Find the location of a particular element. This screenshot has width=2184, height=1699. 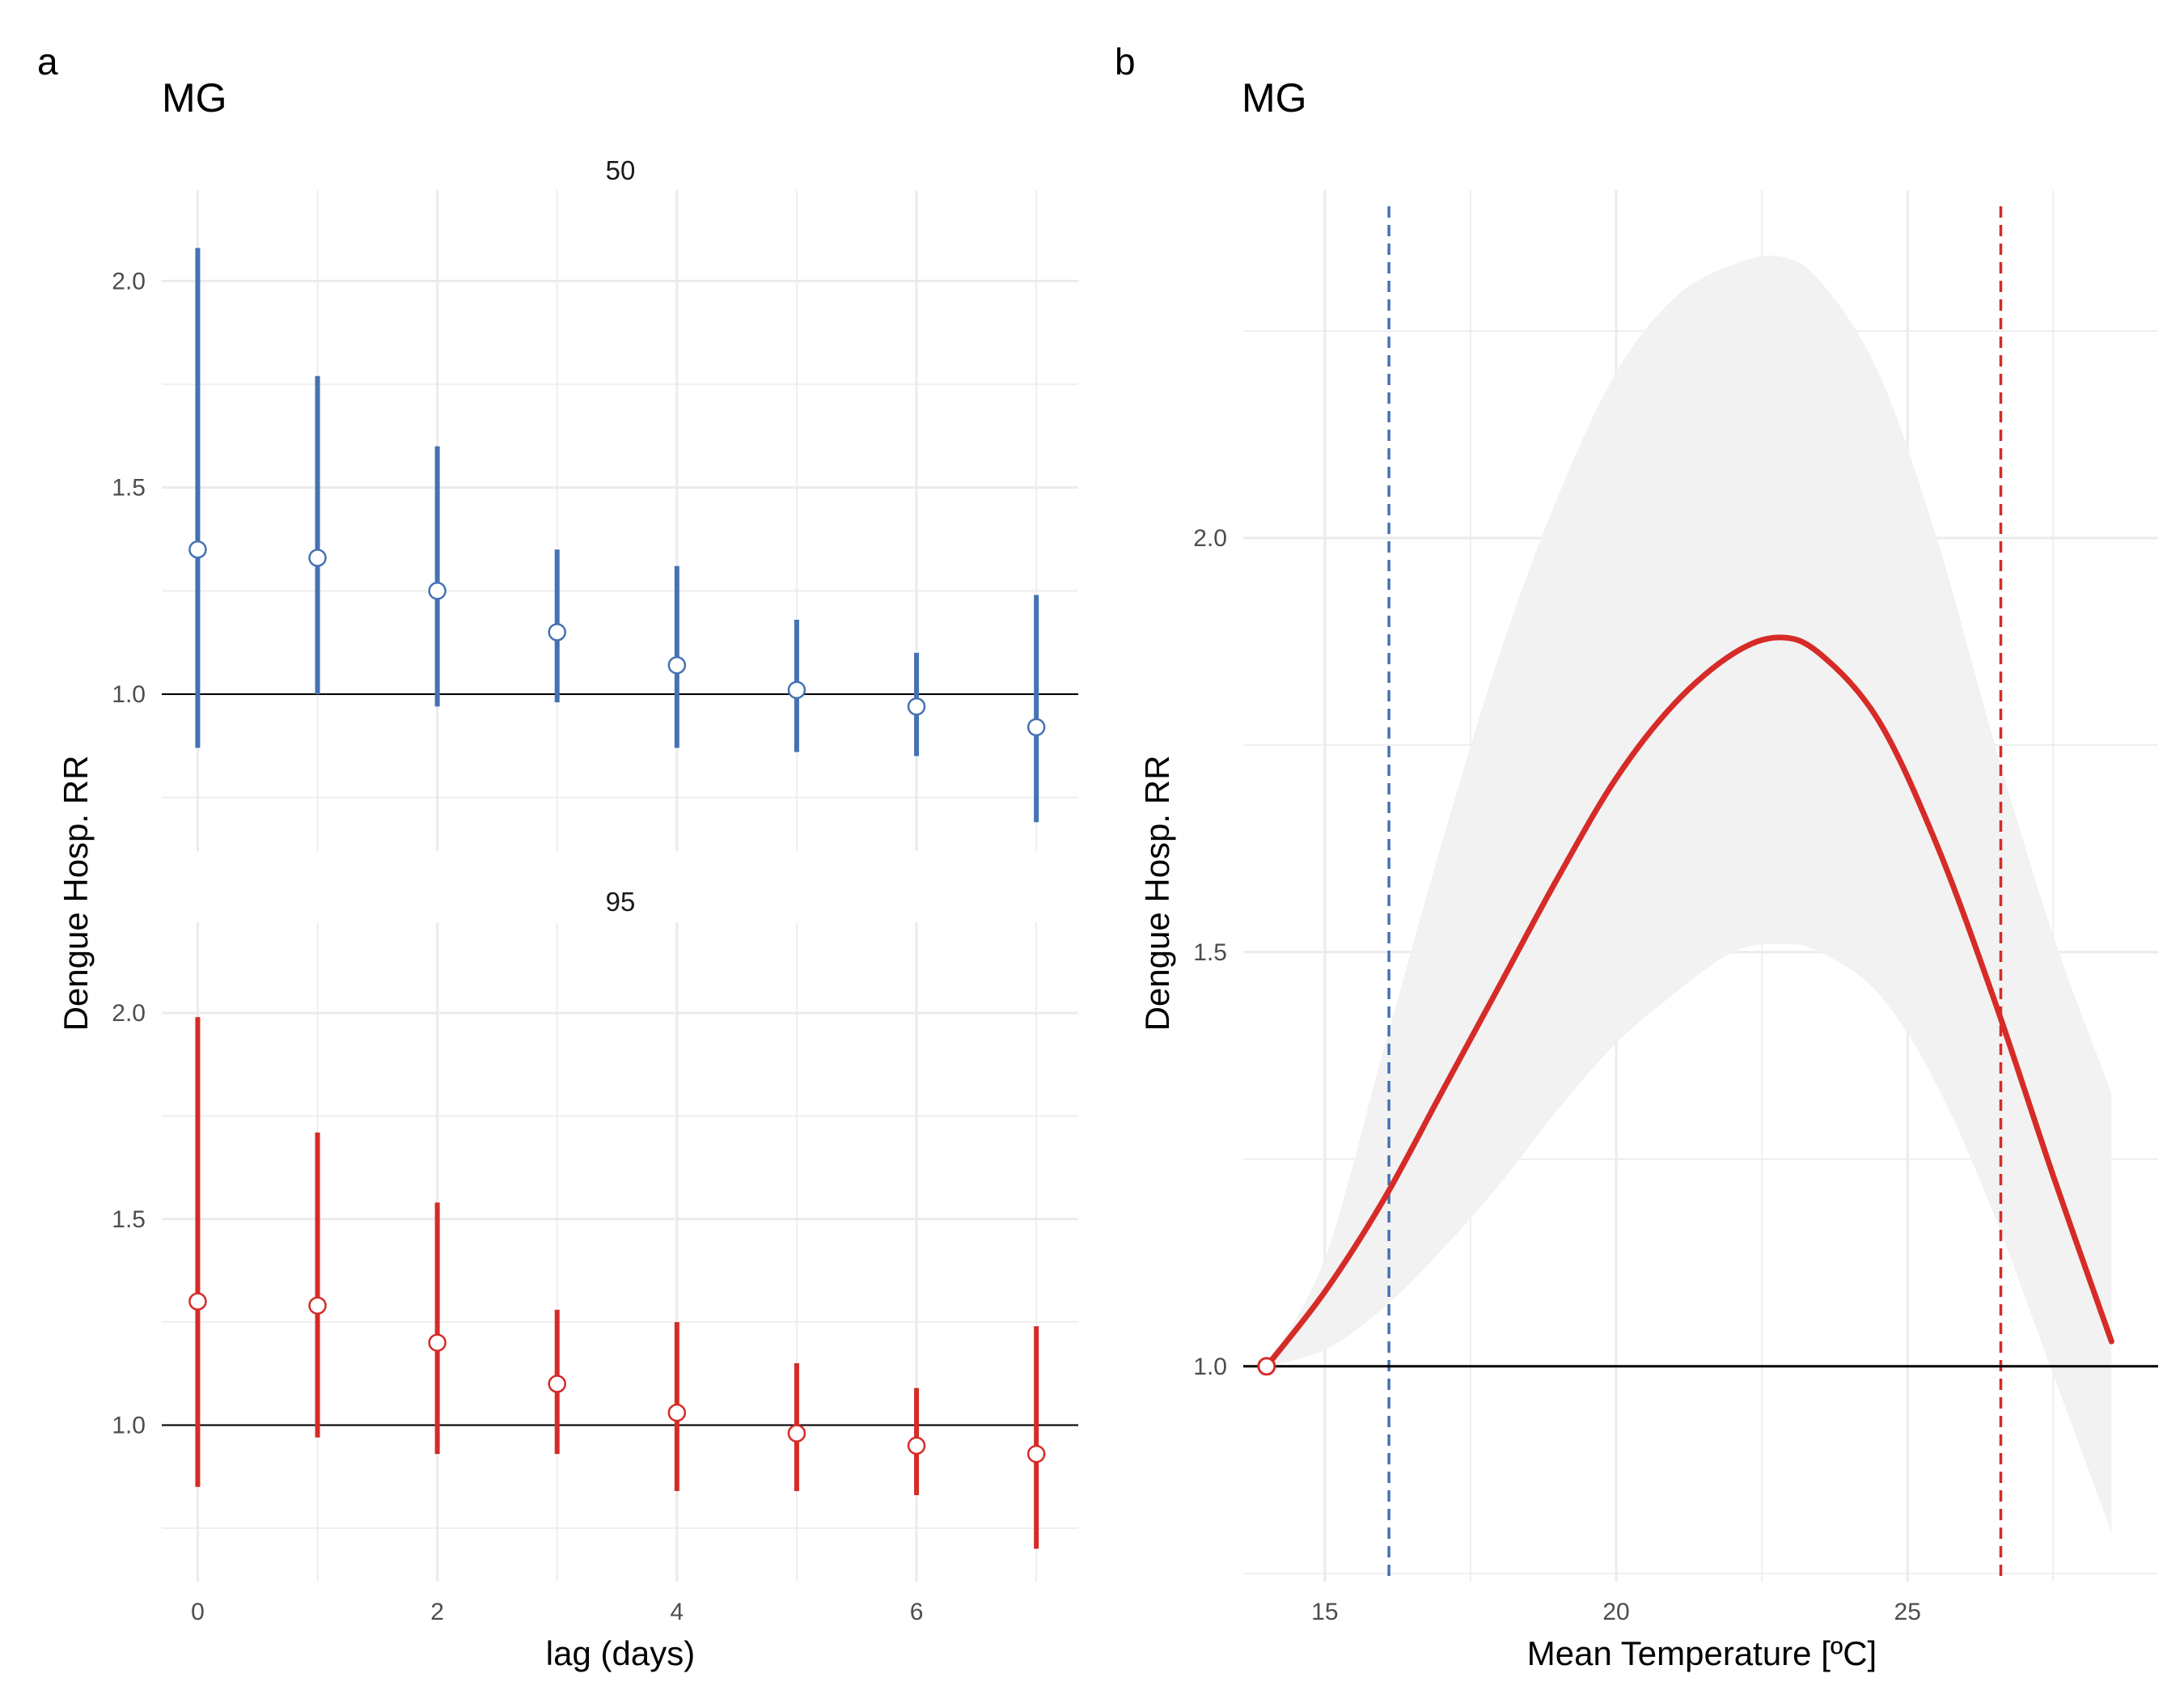

x-tick-label: 4 is located at coordinates (677, 1612).